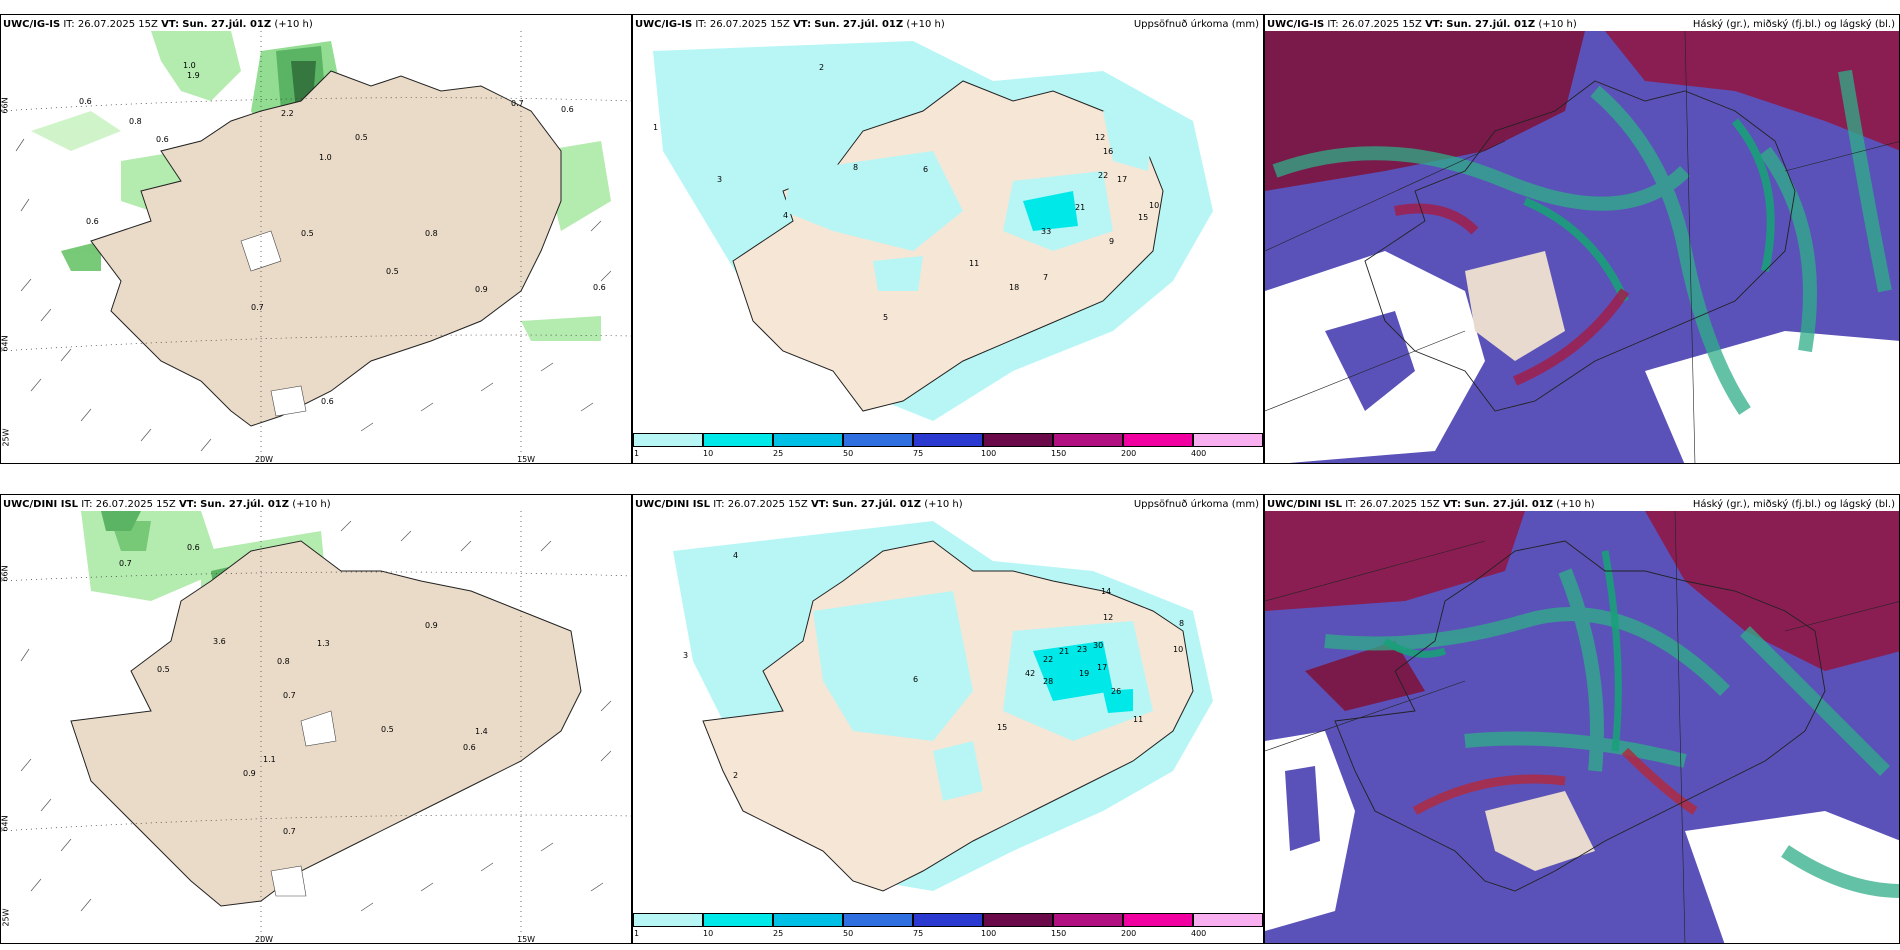 Image resolution: width=1900 pixels, height=950 pixels. I want to click on accum-label: 23, so click(1082, 649).